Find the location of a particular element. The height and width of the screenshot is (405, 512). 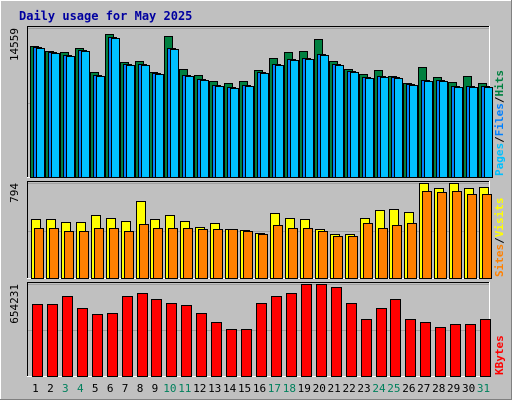

day-label-9: 9 is located at coordinates (155, 388).